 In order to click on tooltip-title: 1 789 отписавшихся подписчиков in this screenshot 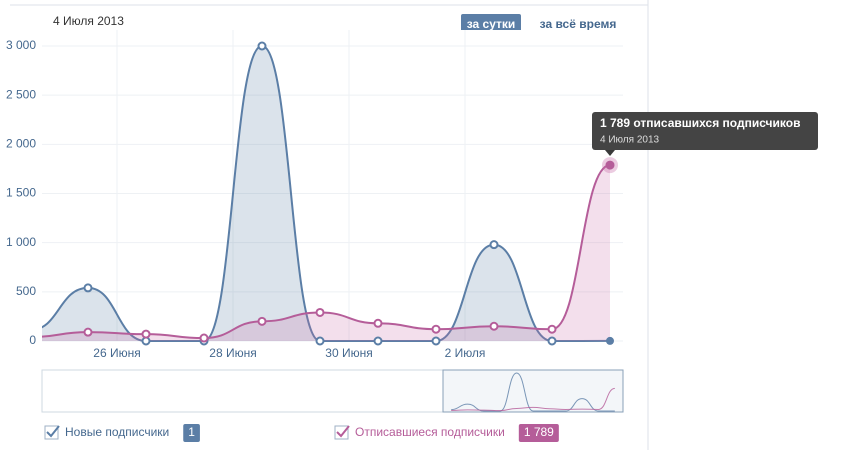, I will do `click(700, 123)`.